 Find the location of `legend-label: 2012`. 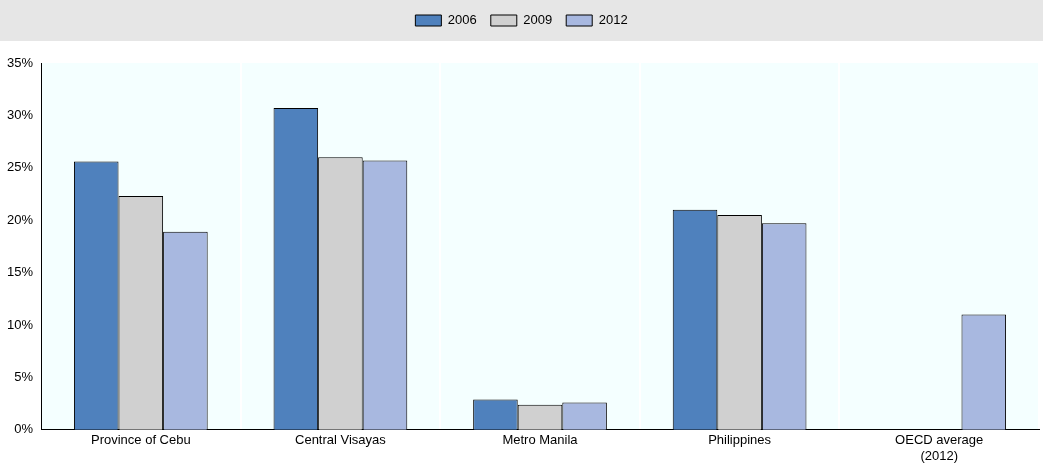

legend-label: 2012 is located at coordinates (613, 20).